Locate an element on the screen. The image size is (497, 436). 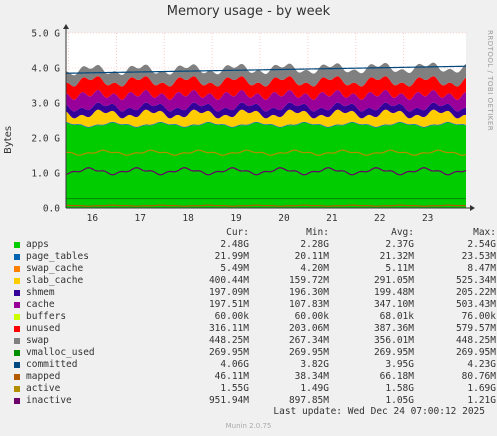
legend-row: inactive 951.94M 897.85M 1.05G 1.21G is located at coordinates (255, 401).